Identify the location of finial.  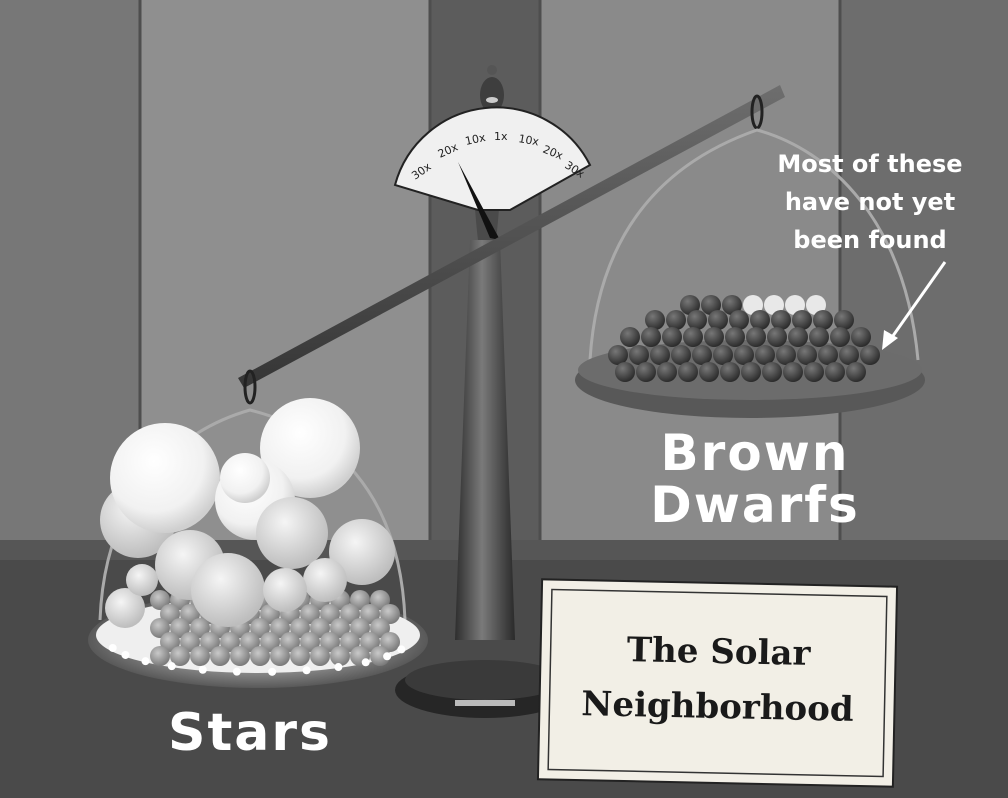
(492, 95).